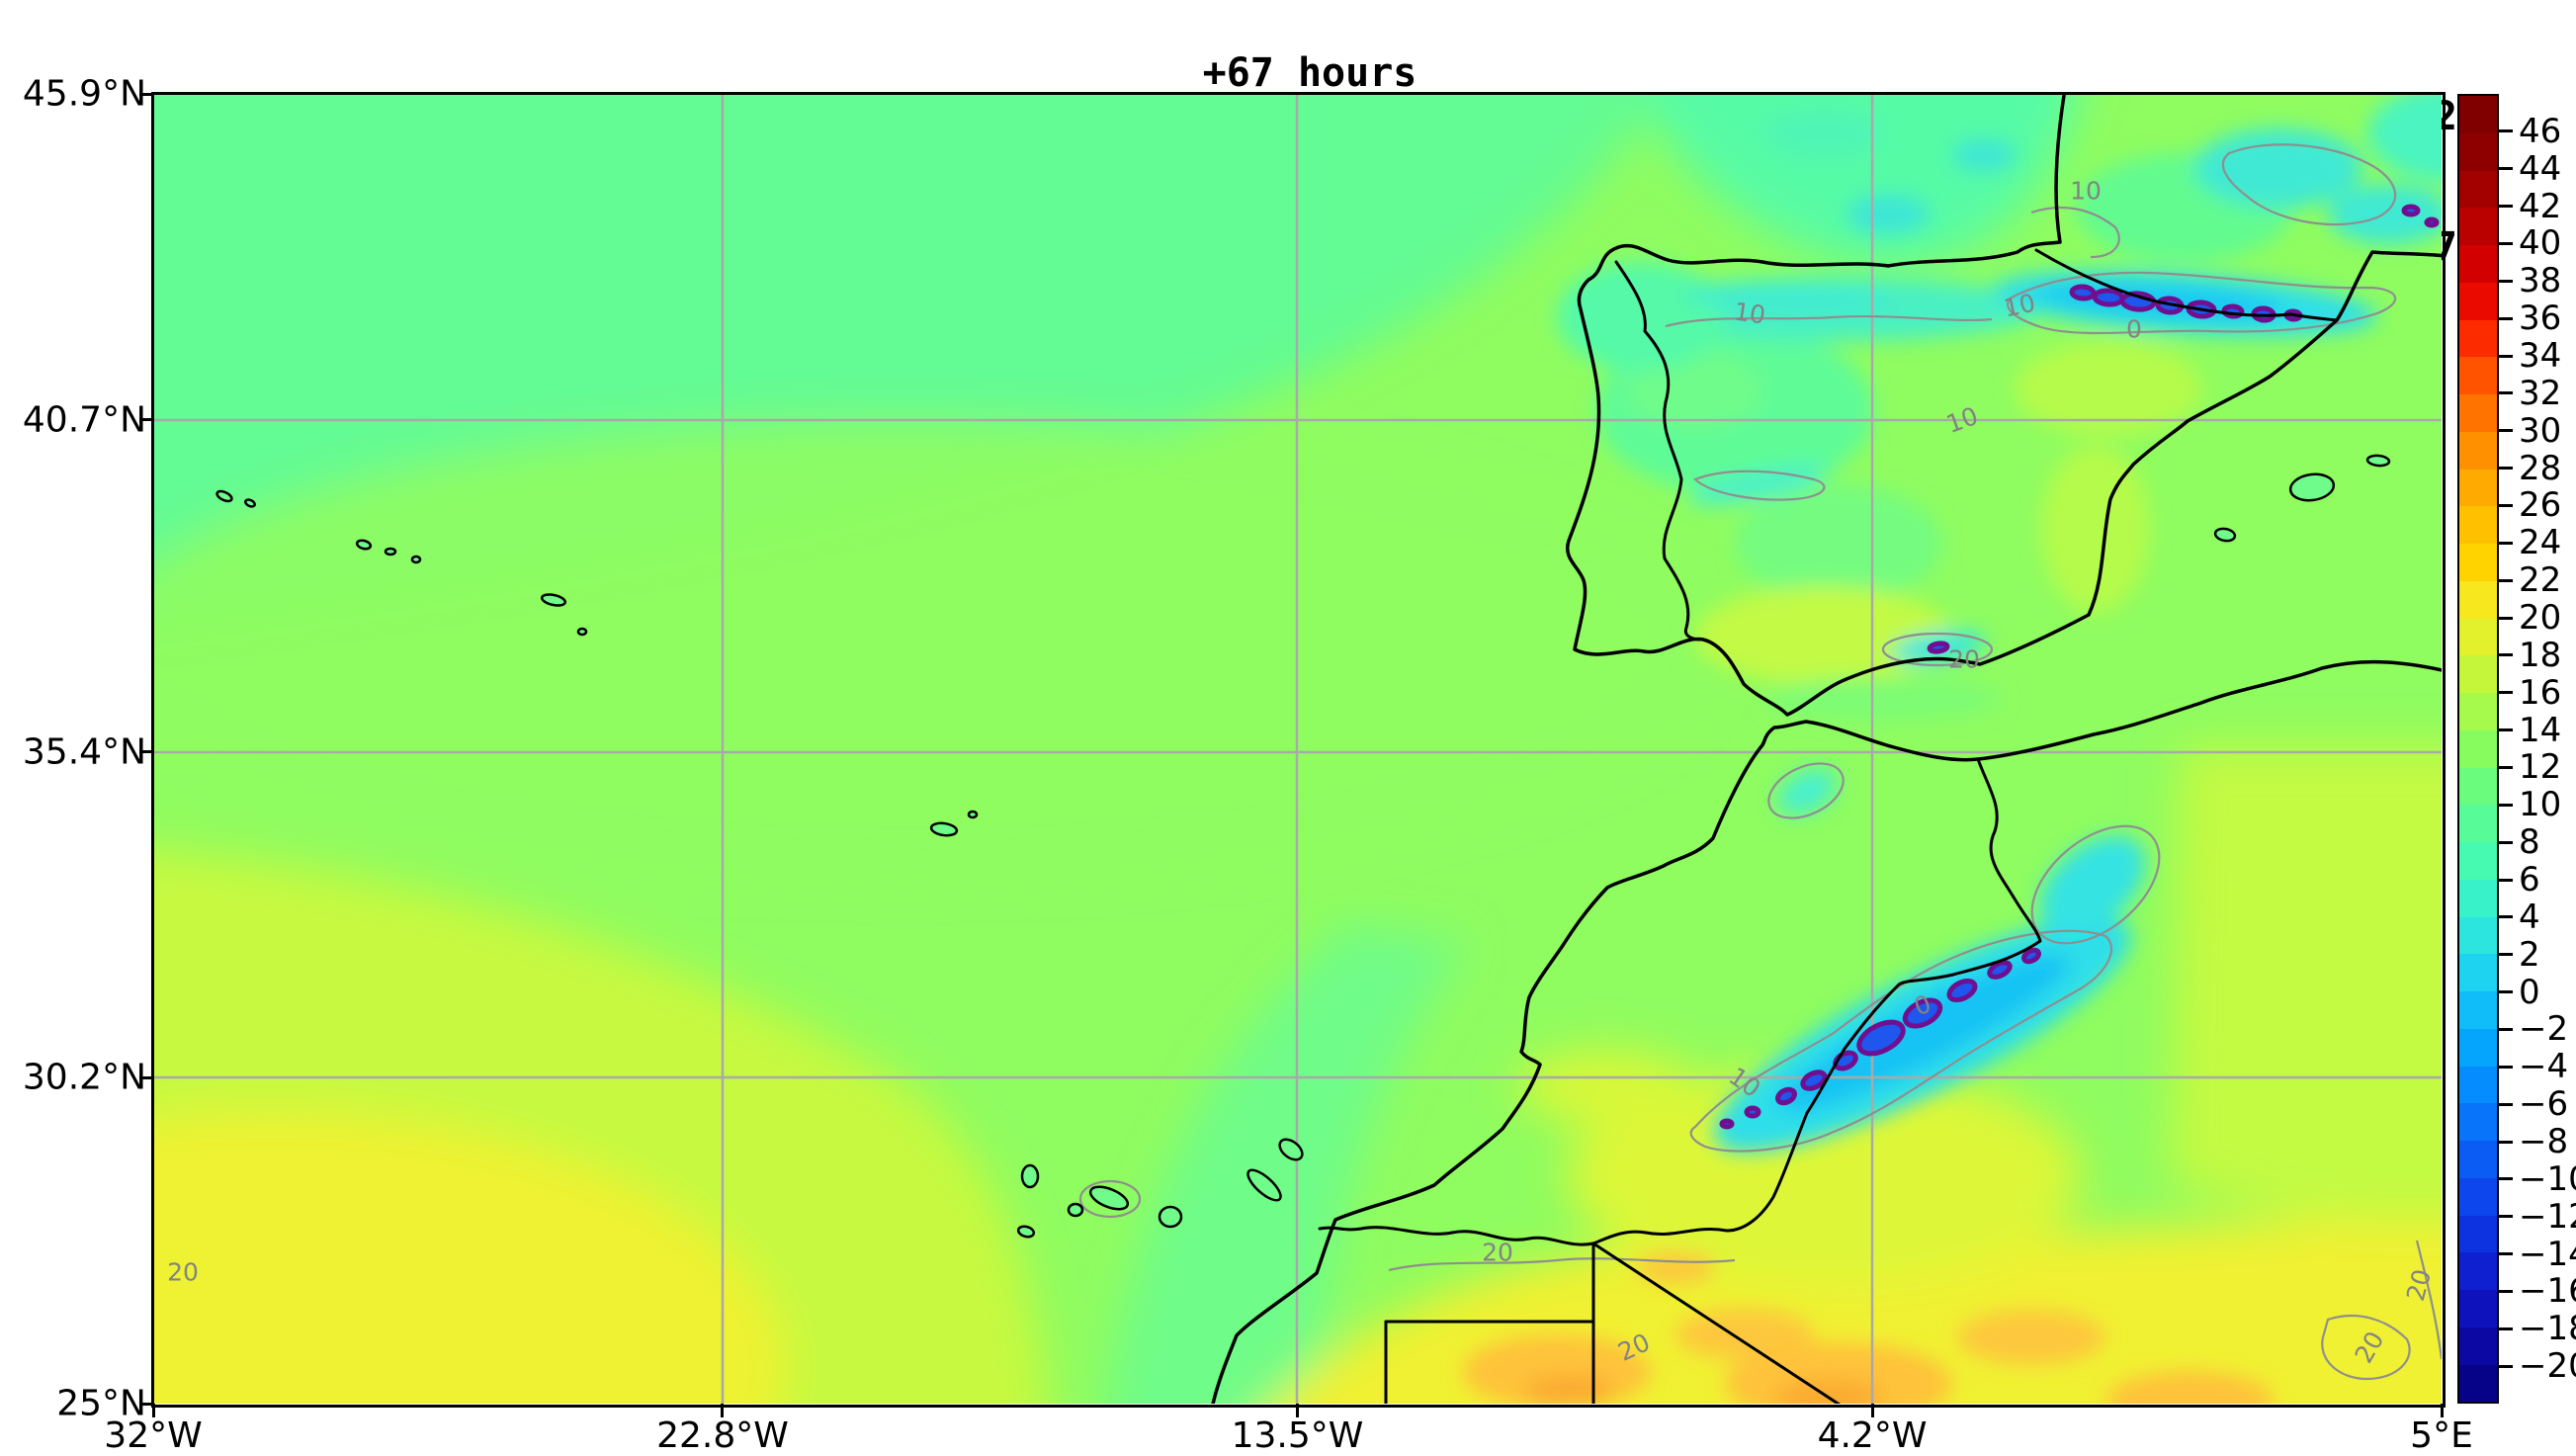  What do you see at coordinates (2529, 917) in the screenshot?
I see `colorbar-tick-label: 4` at bounding box center [2529, 917].